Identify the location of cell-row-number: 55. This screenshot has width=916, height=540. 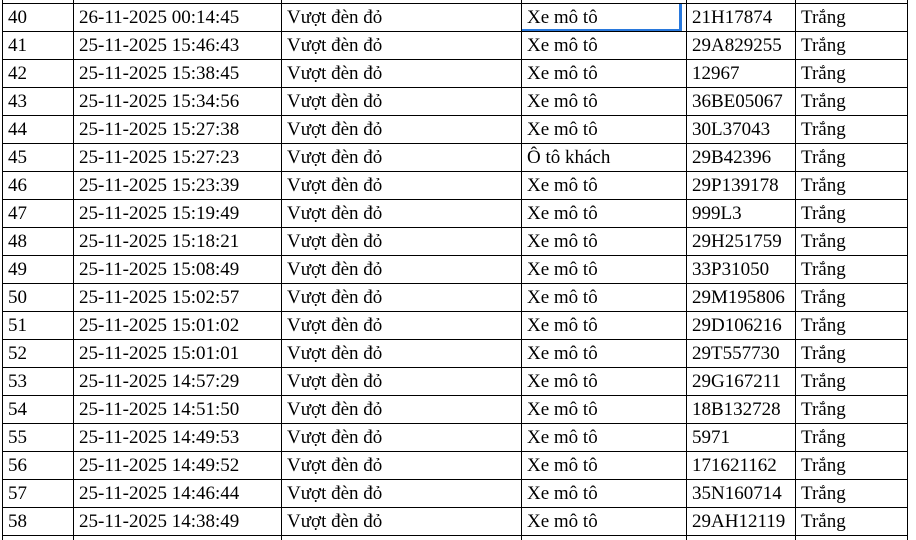
(38, 437).